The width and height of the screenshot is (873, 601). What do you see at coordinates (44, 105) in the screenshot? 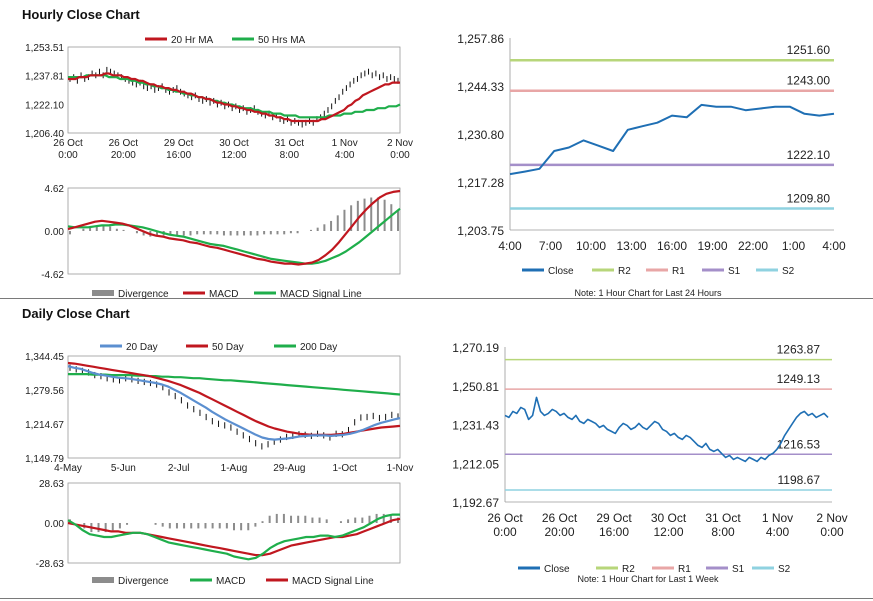
I see `hourly-price-y-tick: 1,222.10` at bounding box center [44, 105].